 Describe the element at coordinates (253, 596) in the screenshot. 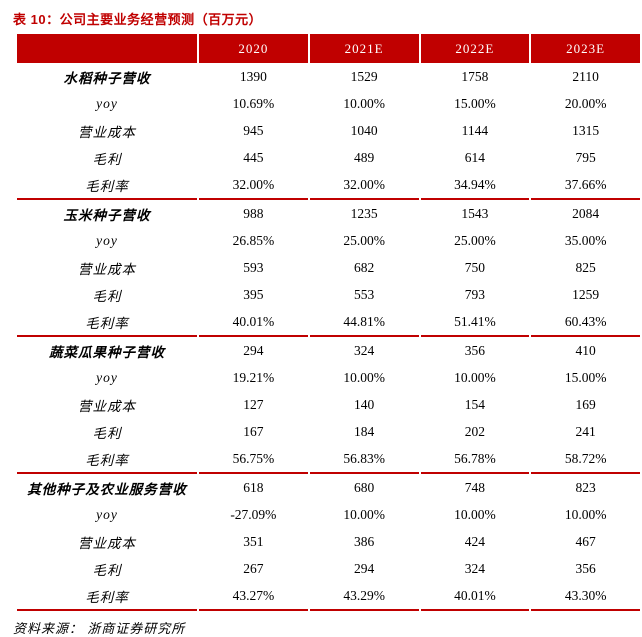

I see `row-value: 43.27%` at that location.